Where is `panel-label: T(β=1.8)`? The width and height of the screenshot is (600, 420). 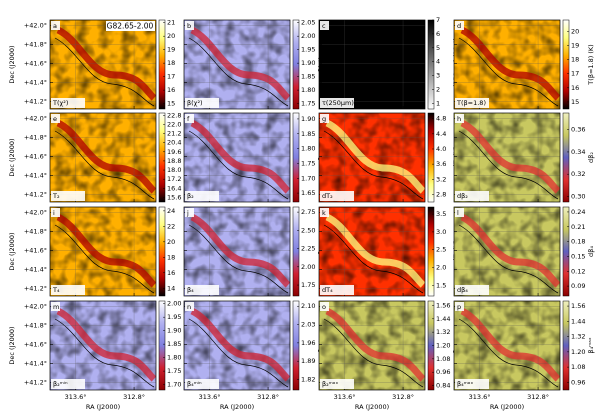
panel-label: T(β=1.8) is located at coordinates (471, 103).